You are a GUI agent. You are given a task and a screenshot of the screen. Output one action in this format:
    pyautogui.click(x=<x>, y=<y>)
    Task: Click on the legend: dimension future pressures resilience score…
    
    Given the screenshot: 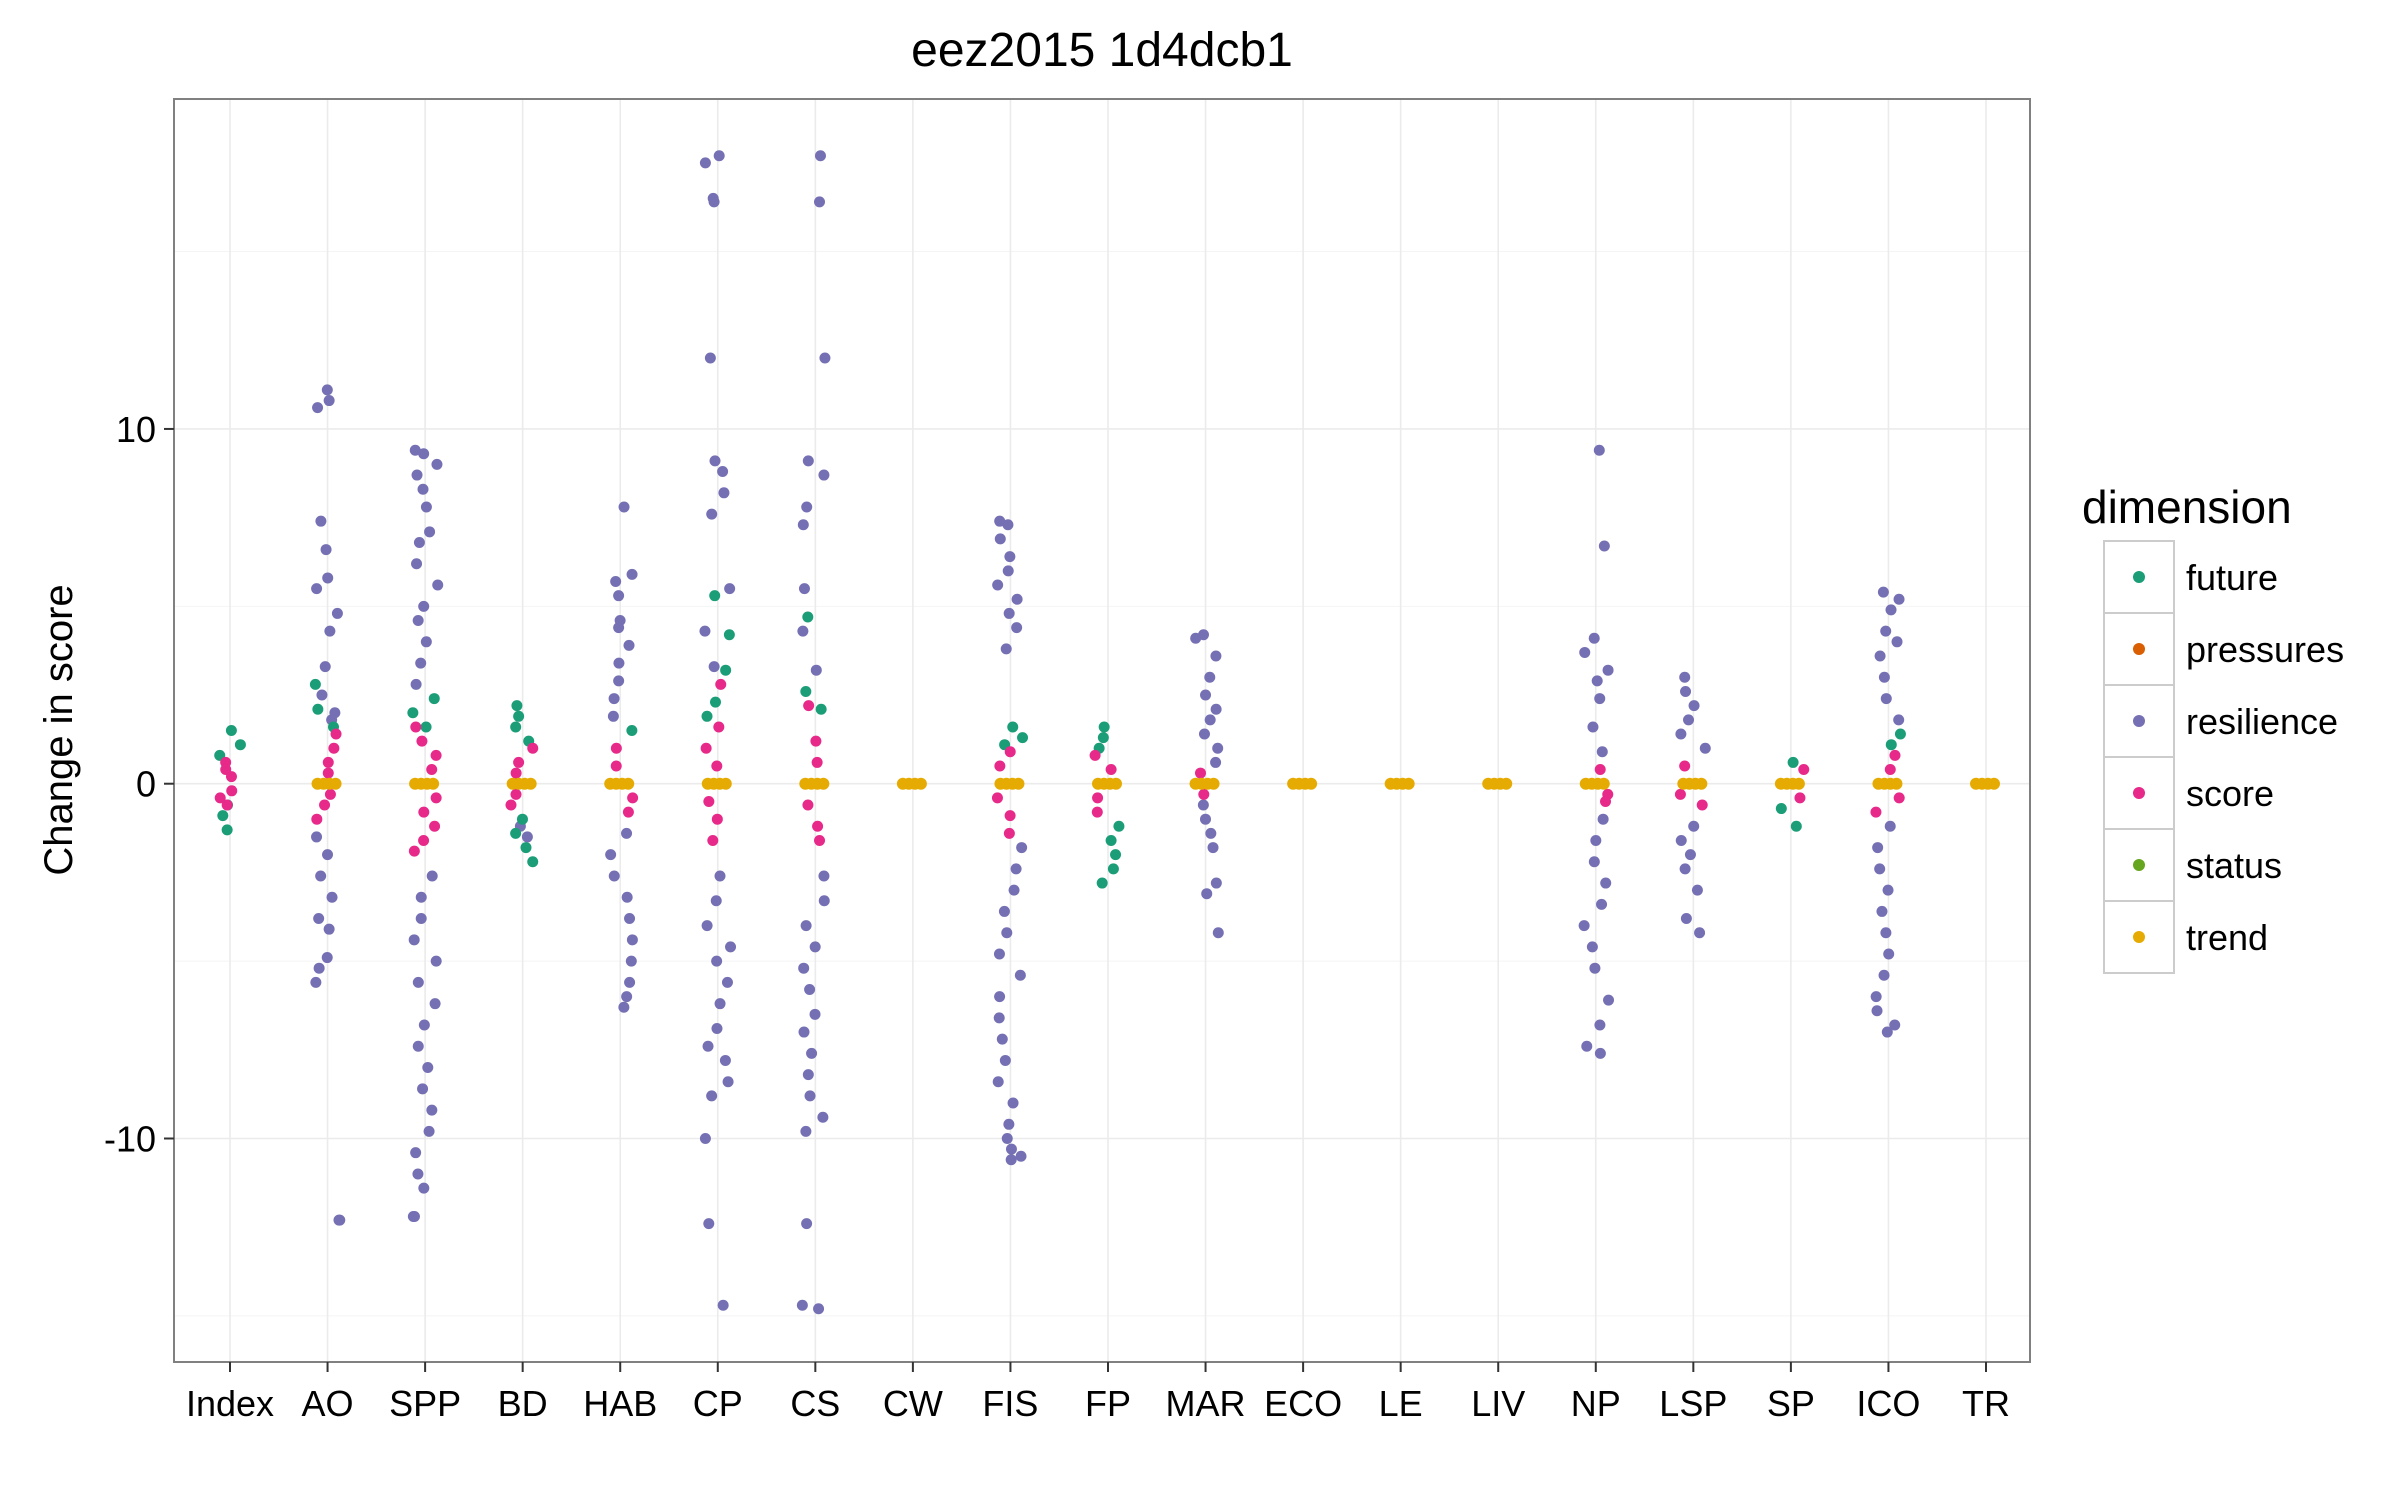 What is the action you would take?
    pyautogui.click(x=2213, y=727)
    